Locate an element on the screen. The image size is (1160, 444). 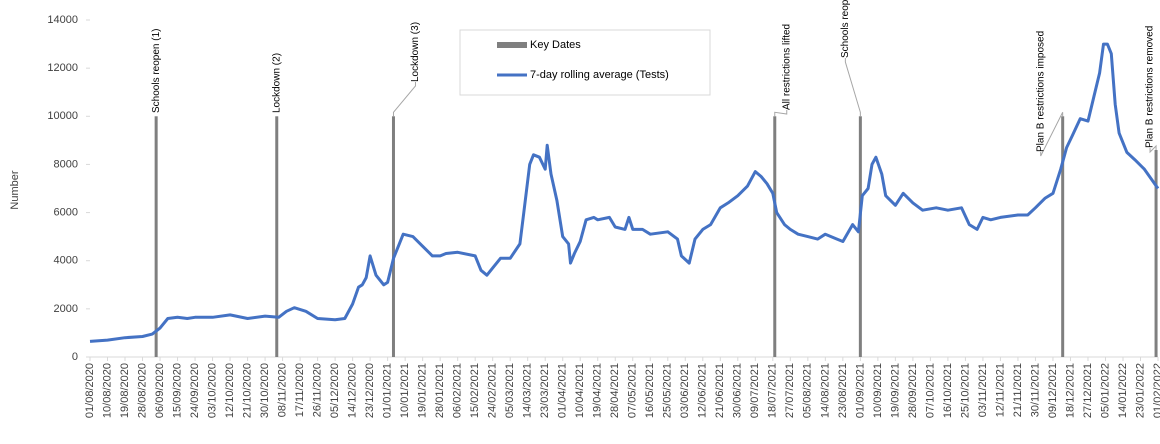
key-date-label: Plan B restrictions imposed is located at coordinates (1040, 91).